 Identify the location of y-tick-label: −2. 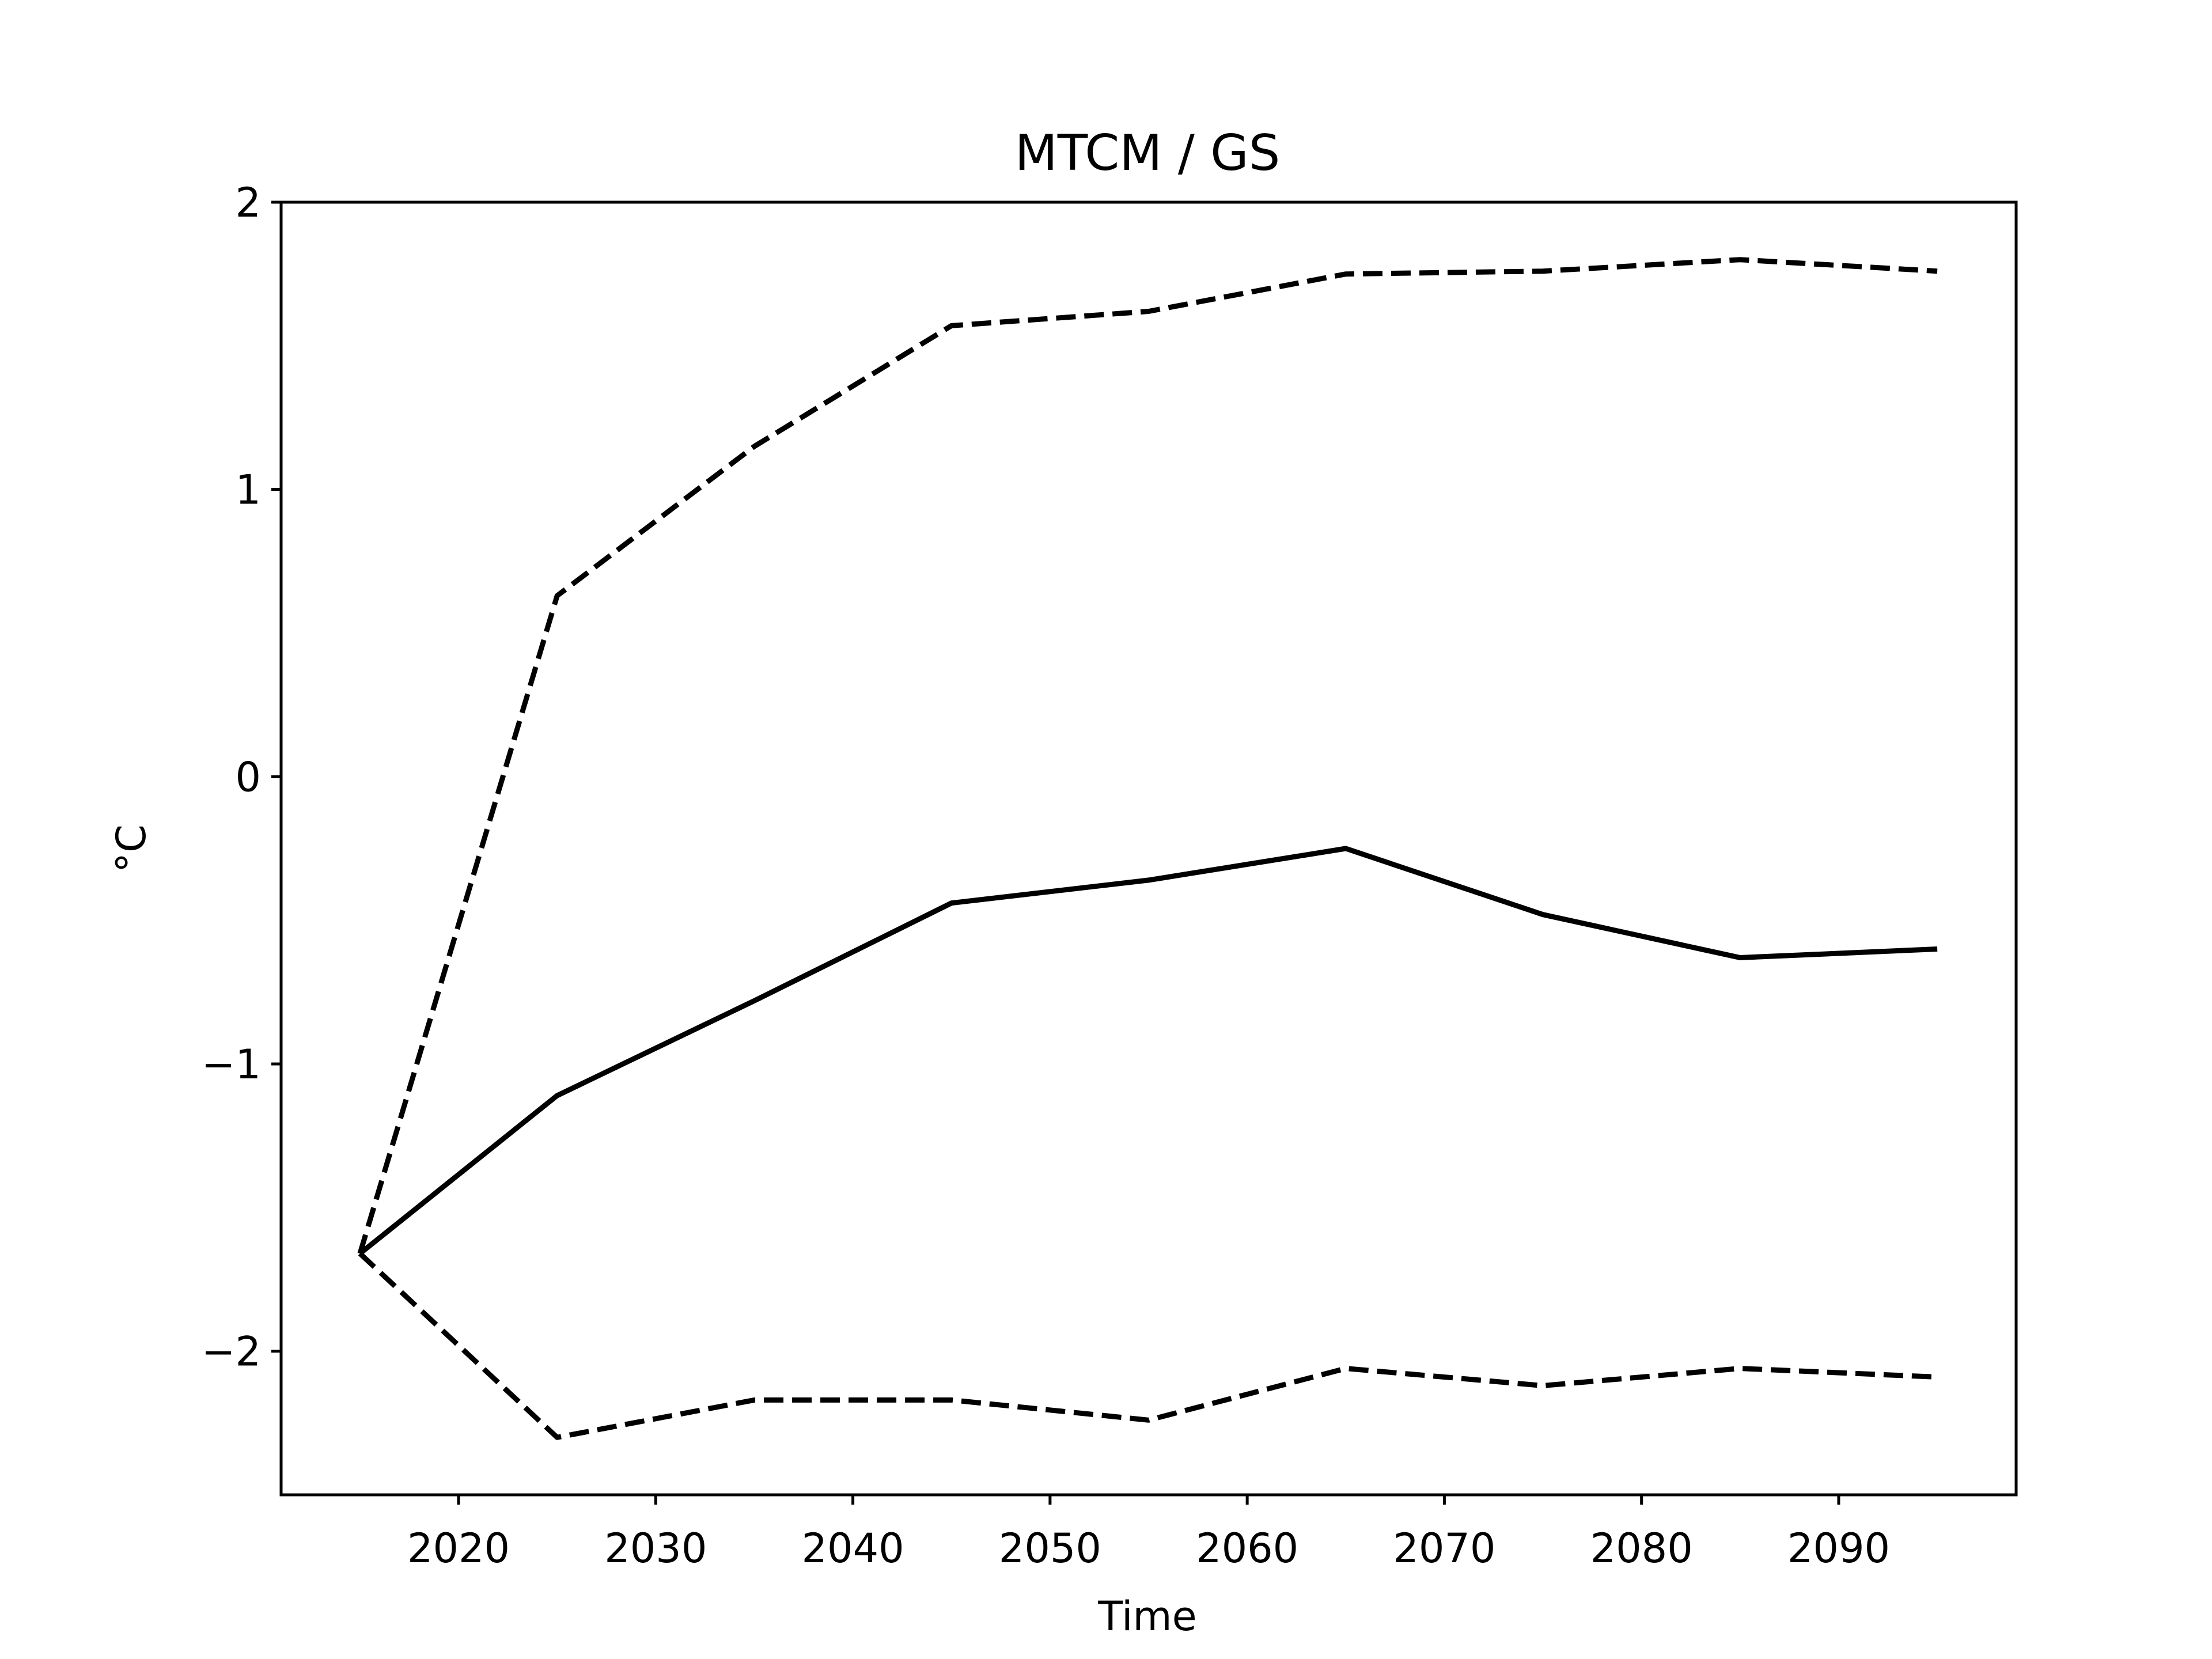
(231, 1352).